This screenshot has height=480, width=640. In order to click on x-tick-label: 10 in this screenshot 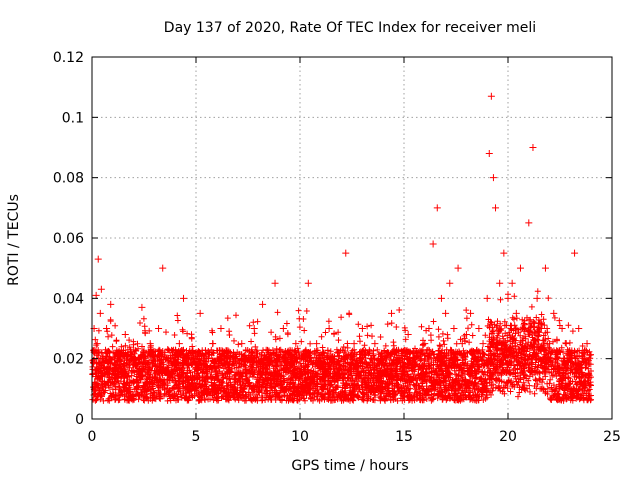, I will do `click(300, 437)`.